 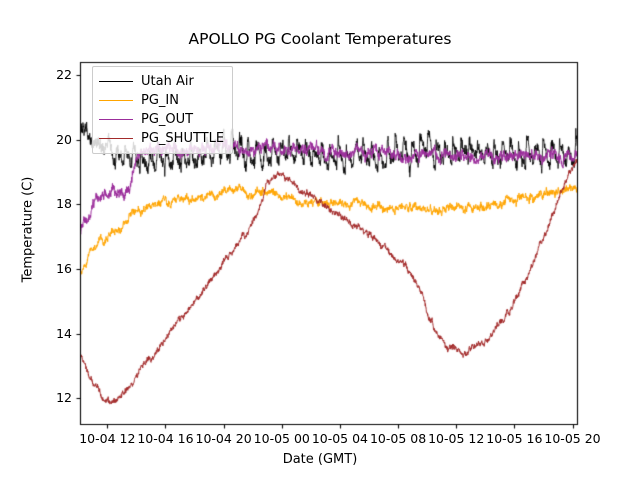 What do you see at coordinates (167, 81) in the screenshot?
I see `legend-label-utah-air: Utah Air` at bounding box center [167, 81].